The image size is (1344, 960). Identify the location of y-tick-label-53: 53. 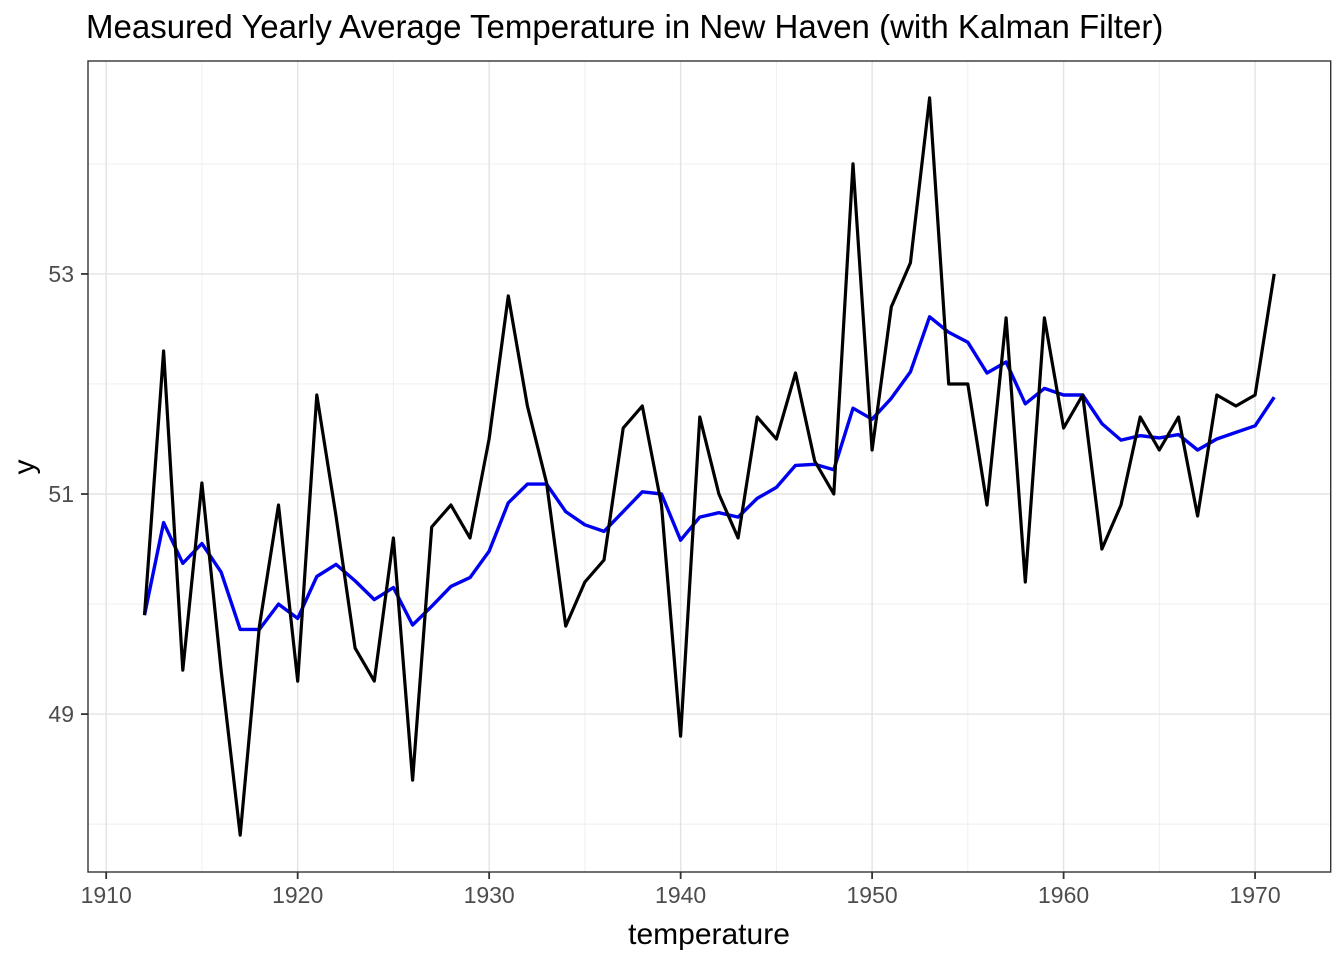
(61, 274).